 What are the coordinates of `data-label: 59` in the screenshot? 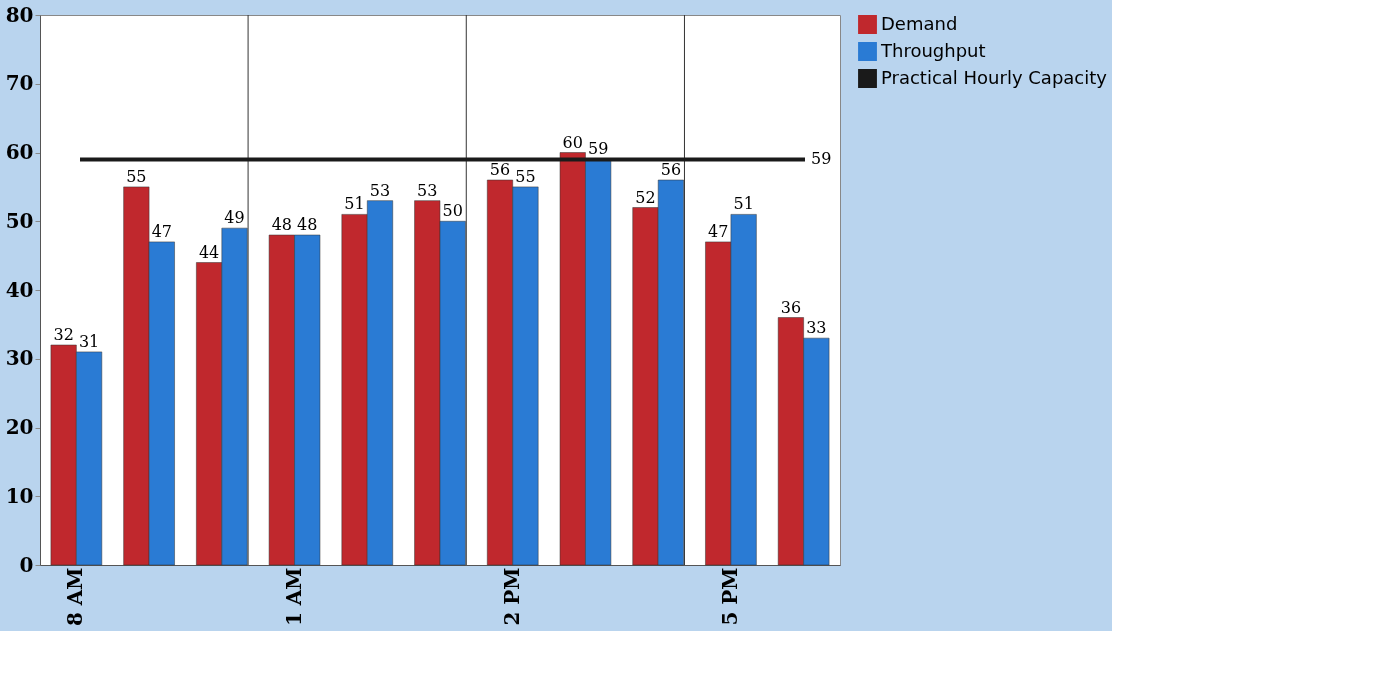 It's located at (598, 149).